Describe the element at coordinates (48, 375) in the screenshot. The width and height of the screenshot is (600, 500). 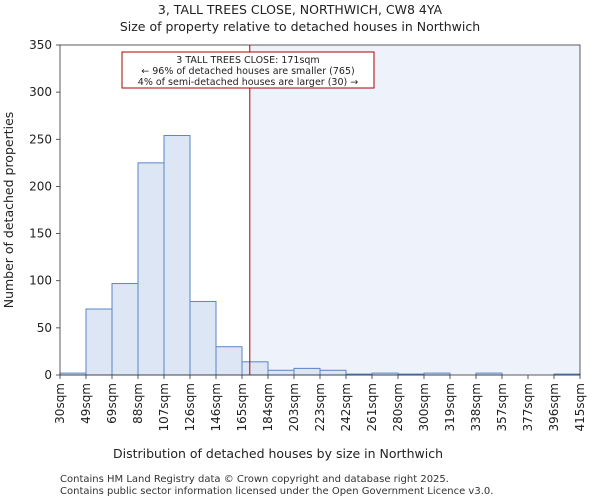
I see `y-tick-label: 0` at that location.